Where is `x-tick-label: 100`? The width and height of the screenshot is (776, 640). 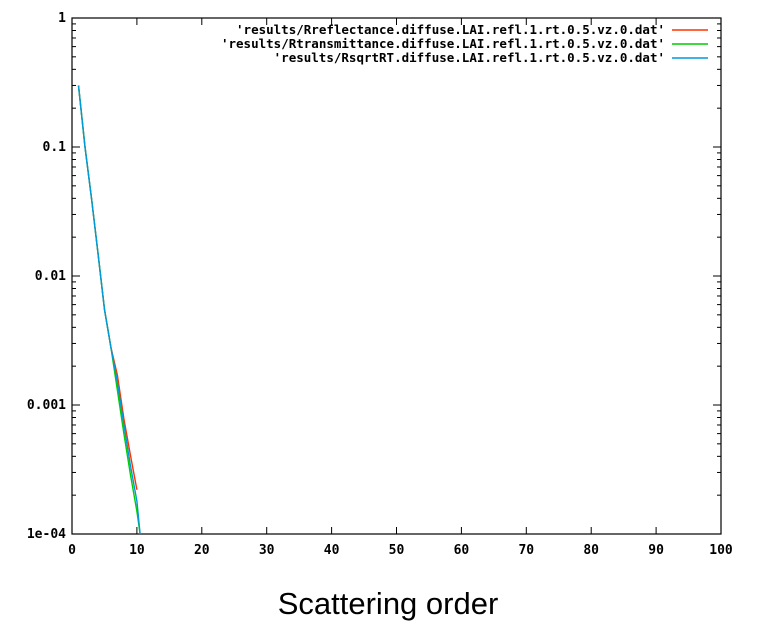
x-tick-label: 100 is located at coordinates (721, 550).